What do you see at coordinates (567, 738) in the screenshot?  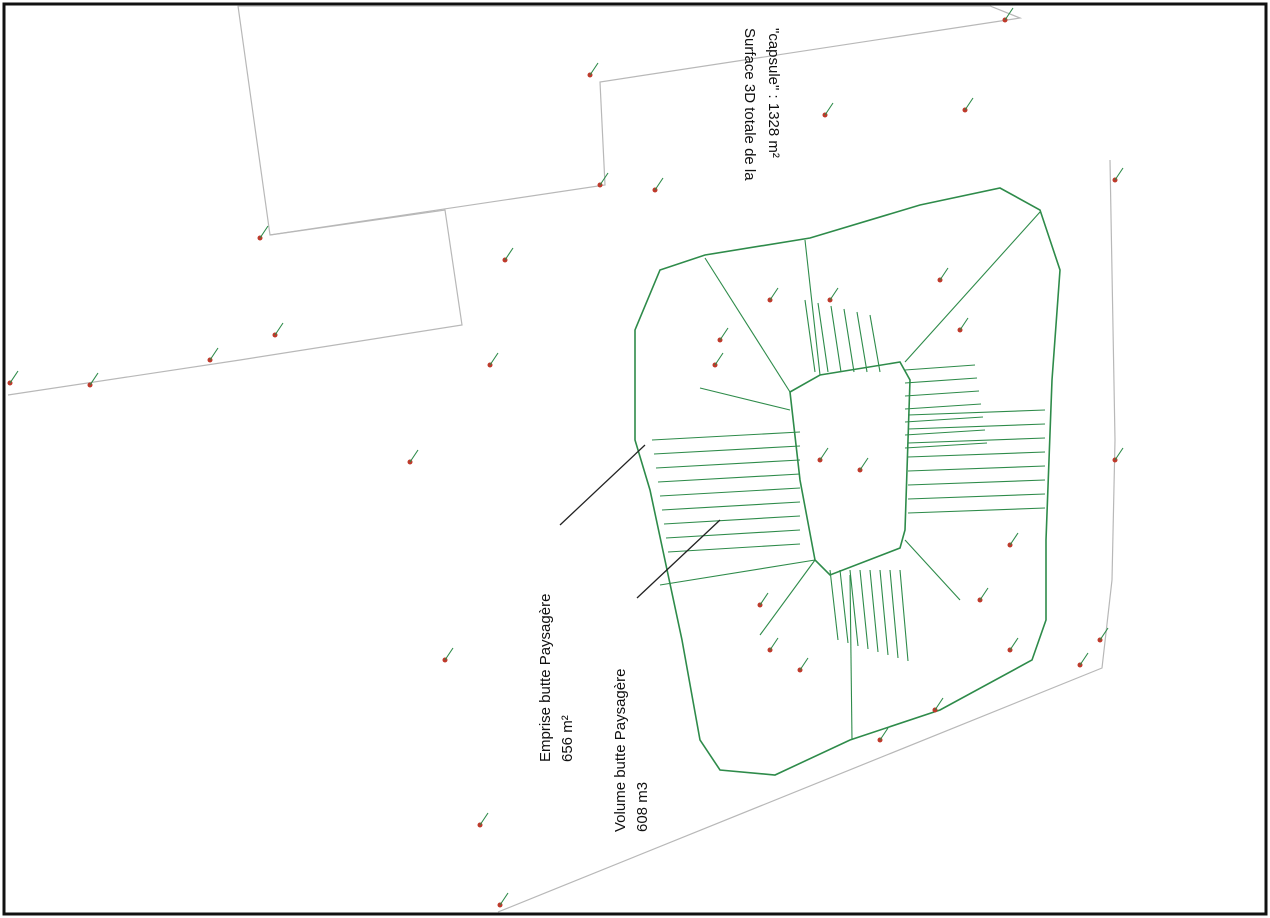 I see `annotation-text: 656 m²` at bounding box center [567, 738].